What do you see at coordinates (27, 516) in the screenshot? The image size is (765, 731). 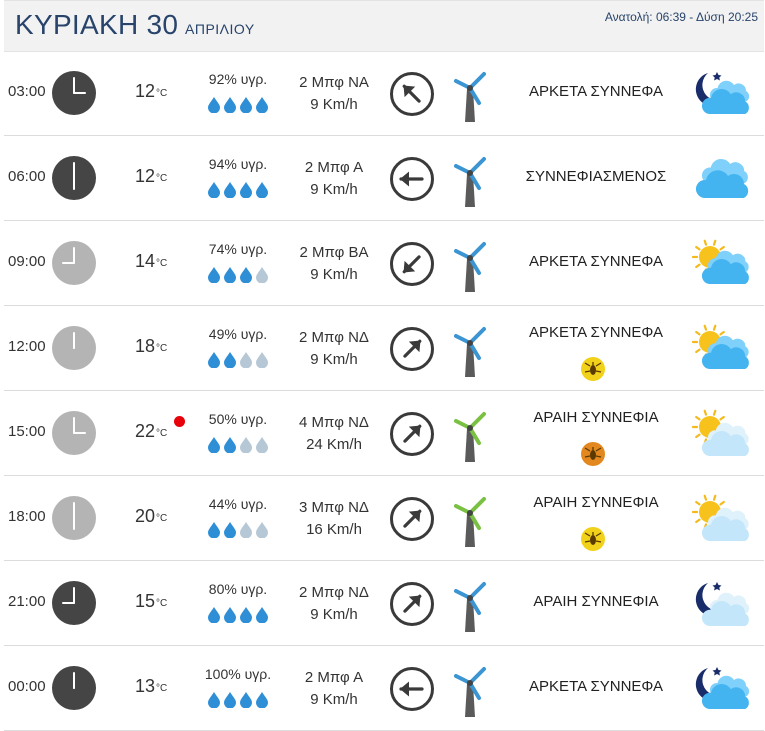 I see `hour-time: 18:00` at bounding box center [27, 516].